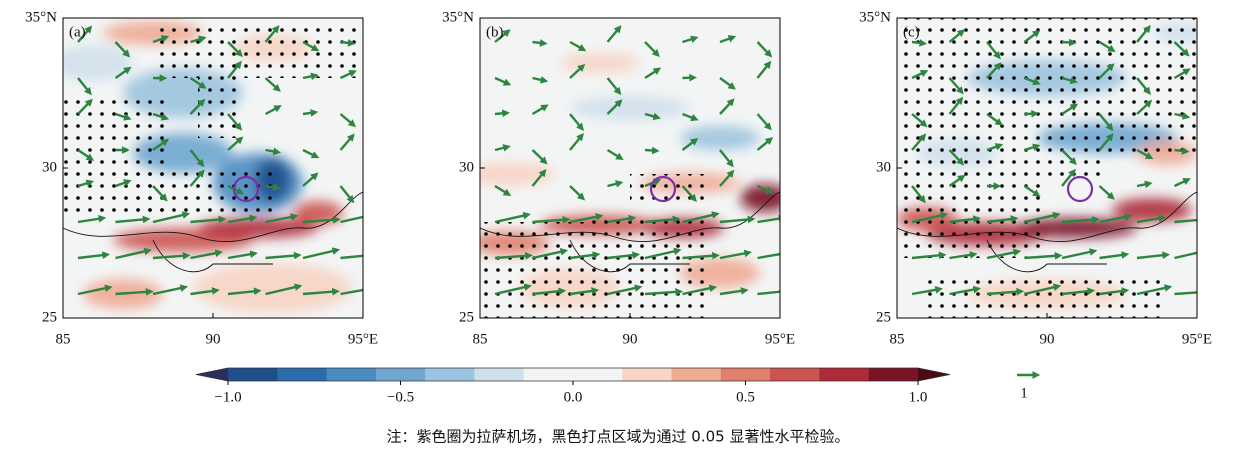 This screenshot has width=1236, height=456. Describe the element at coordinates (77, 32) in the screenshot. I see `panel-label: (a)` at that location.